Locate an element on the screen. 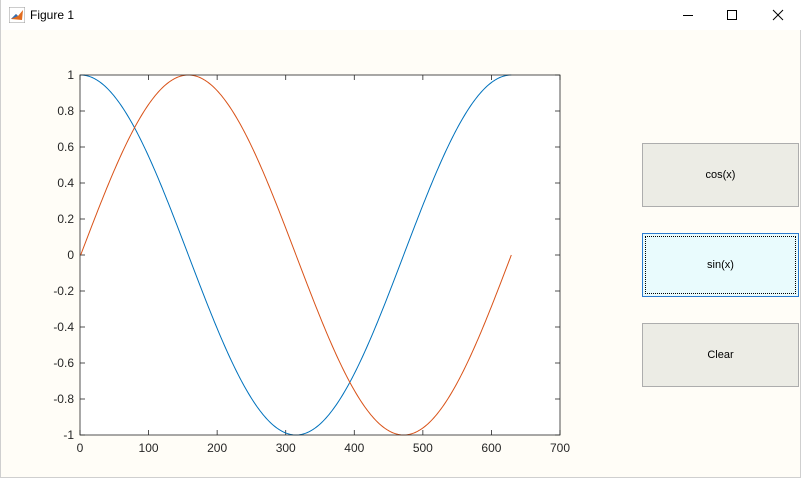  title-bar: Figure 1 is located at coordinates (401, 15).